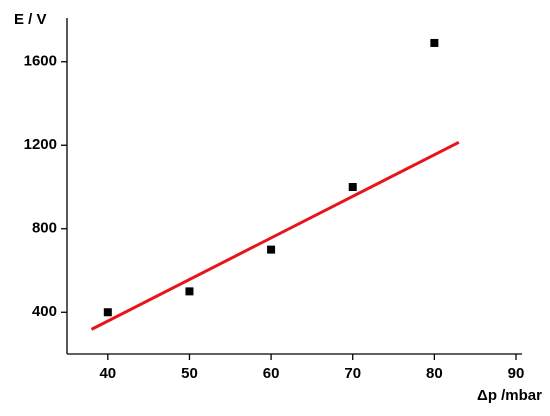 The width and height of the screenshot is (550, 416). What do you see at coordinates (44, 311) in the screenshot?
I see `y-tick-label: 400` at bounding box center [44, 311].